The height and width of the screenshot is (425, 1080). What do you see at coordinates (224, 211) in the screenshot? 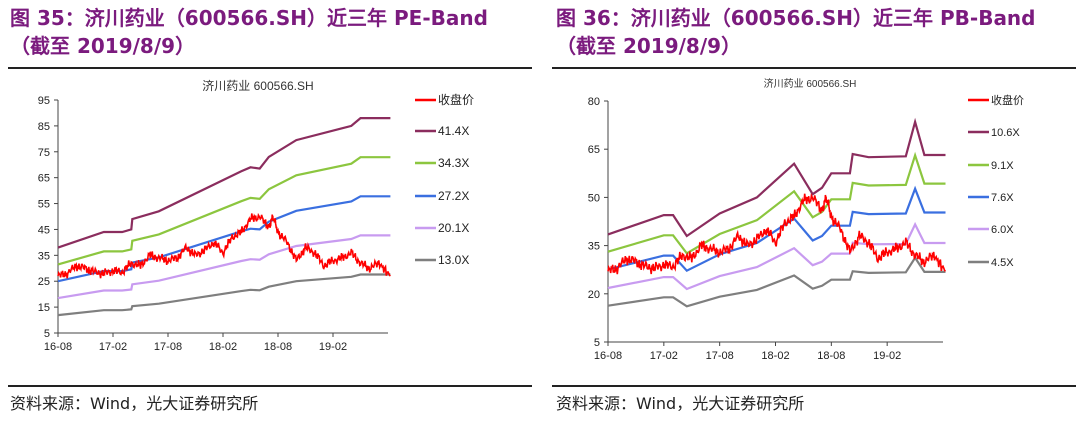
I see `band-line-34.3X` at bounding box center [224, 211].